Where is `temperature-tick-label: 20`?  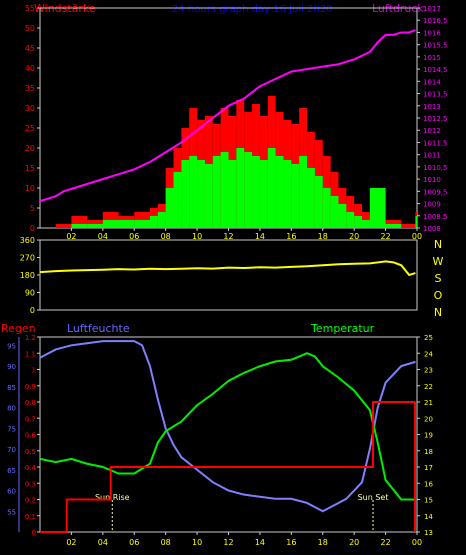 temperature-tick-label: 20 is located at coordinates (428, 419).